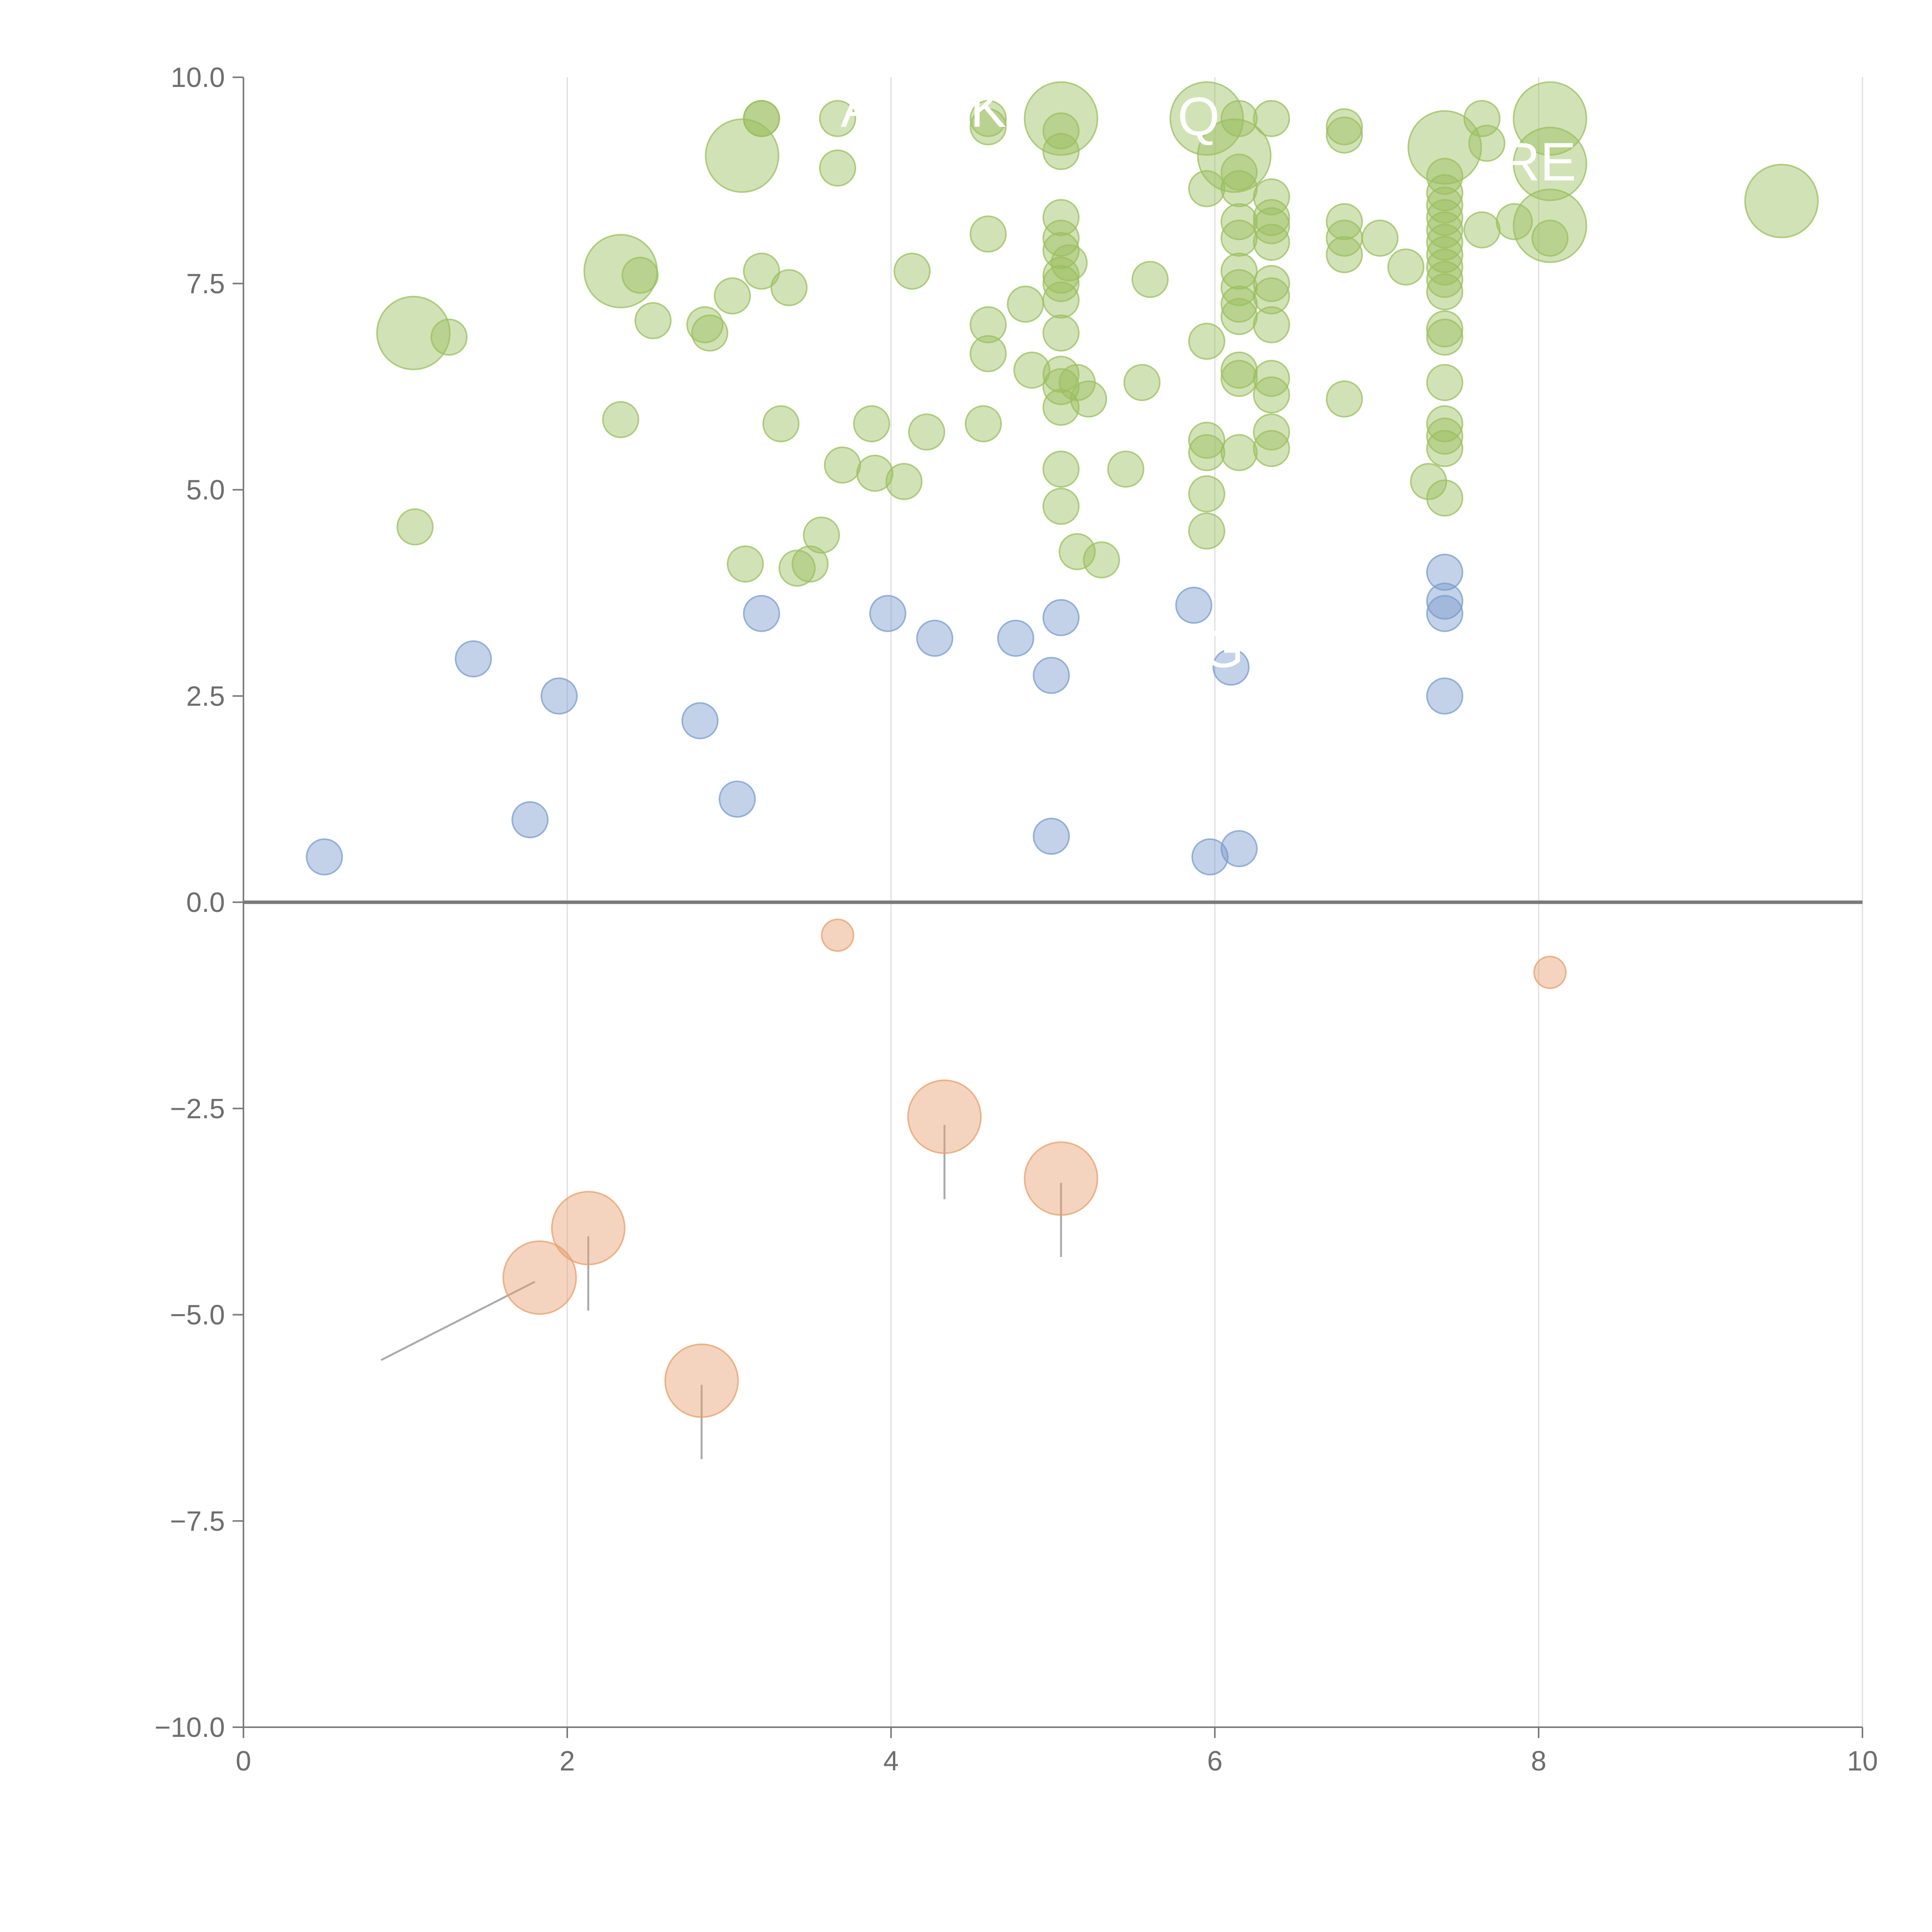 The image size is (1932, 1932). Describe the element at coordinates (198, 1109) in the screenshot. I see `y-tick-label: −2.5` at that location.